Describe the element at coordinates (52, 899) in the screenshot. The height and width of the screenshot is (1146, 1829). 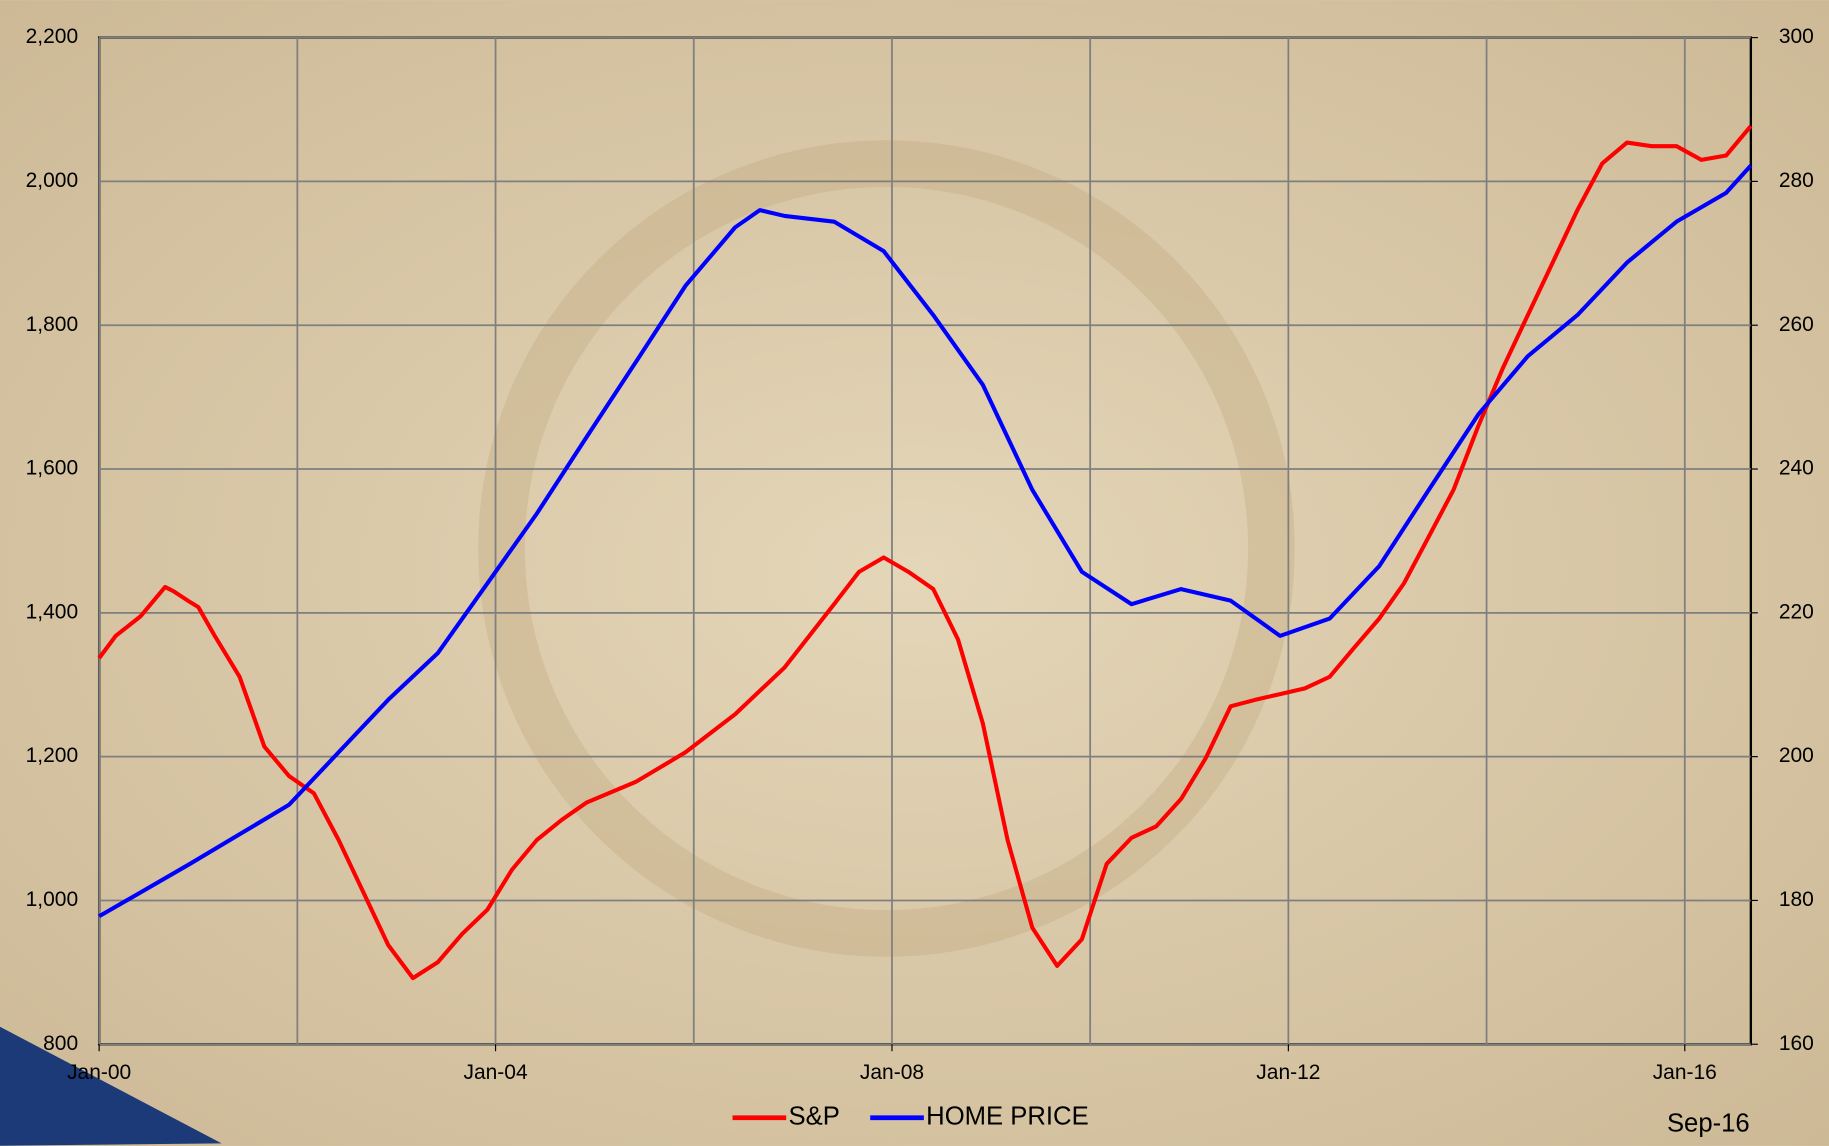
I see `y-tick-label: 1,000` at that location.